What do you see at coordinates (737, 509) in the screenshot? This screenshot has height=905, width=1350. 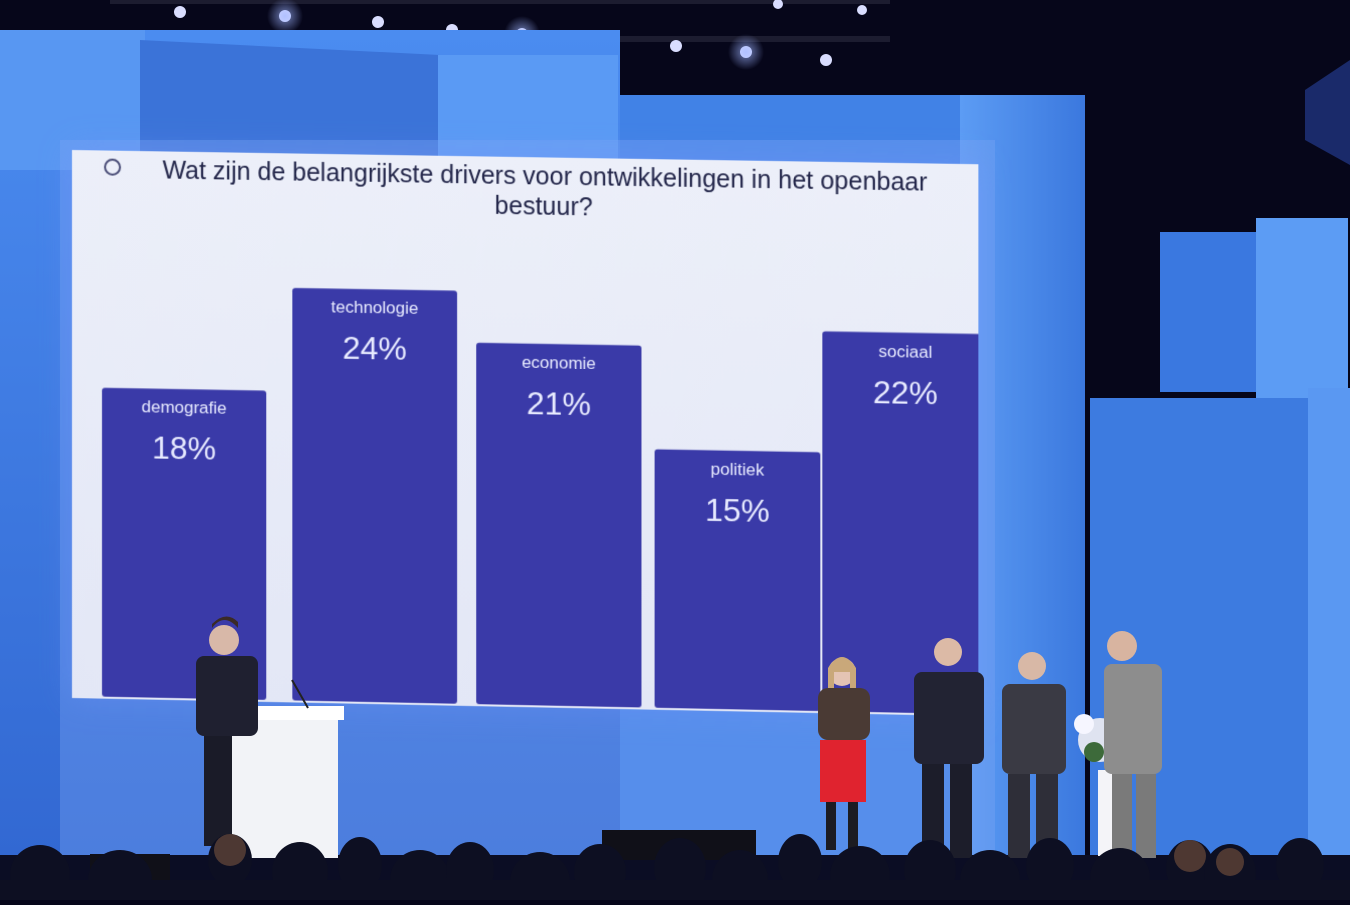 I see `bar-value-label: 15%` at bounding box center [737, 509].